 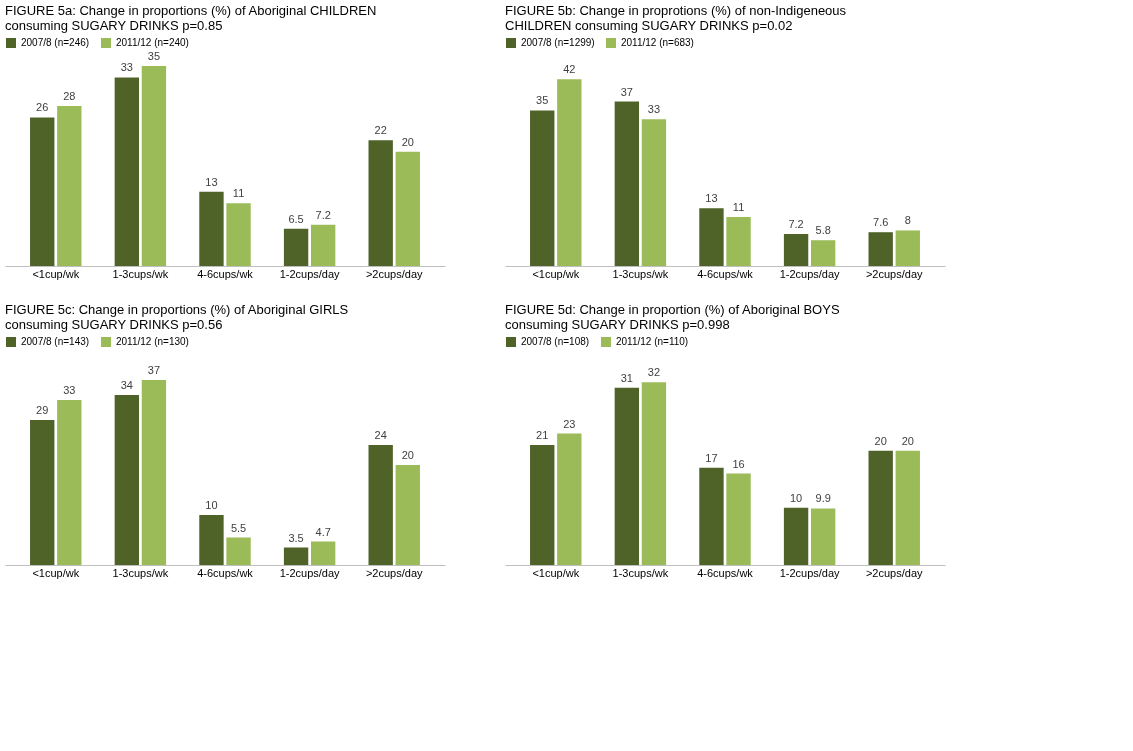 I want to click on chart-title: FIGURE 5b: Change in proprotions (%) of non-Indigeneous CHILDREN consuming SUGARY DRINKS p=0.02, so click(x=676, y=18).